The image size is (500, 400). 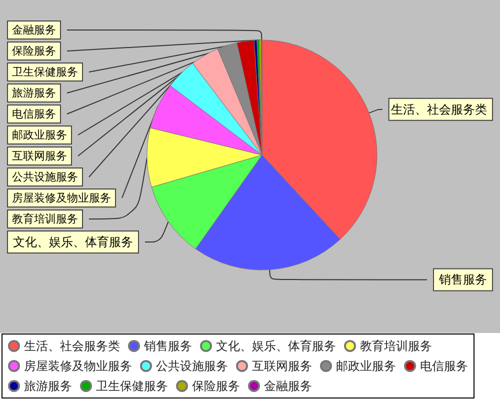 What do you see at coordinates (45, 72) in the screenshot?
I see `slice-label: 卫生保健服务` at bounding box center [45, 72].